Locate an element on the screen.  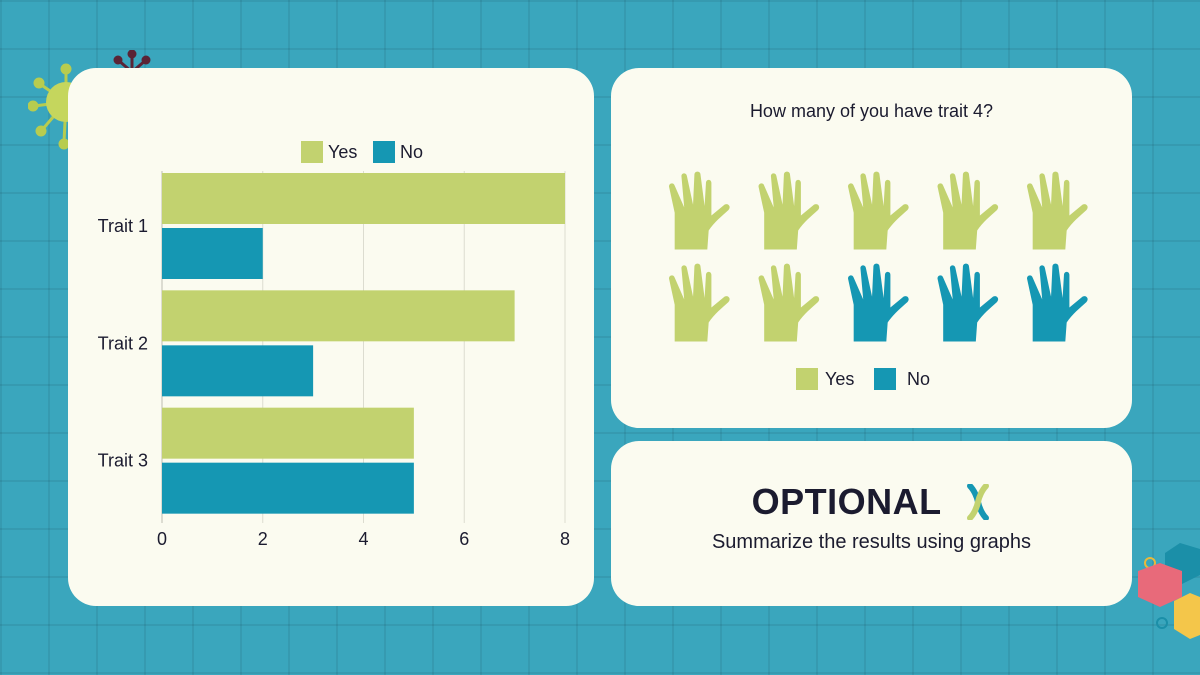
pictograph-question: How many of you have trait 4? is located at coordinates (871, 111).